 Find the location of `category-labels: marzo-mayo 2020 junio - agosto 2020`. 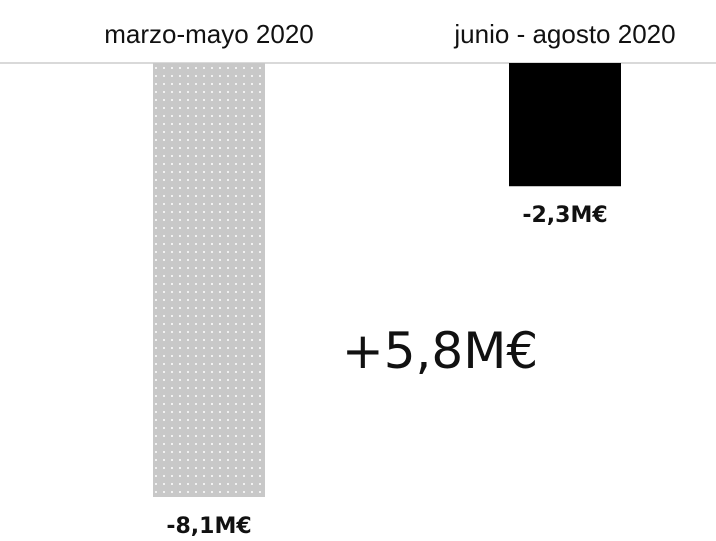

category-labels: marzo-mayo 2020 junio - agosto 2020 is located at coordinates (389, 34).